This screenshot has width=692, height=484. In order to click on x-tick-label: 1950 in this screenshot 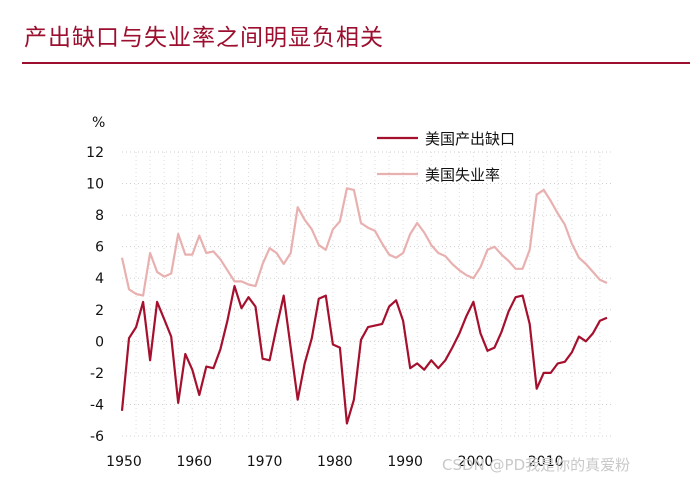, I will do `click(124, 462)`.